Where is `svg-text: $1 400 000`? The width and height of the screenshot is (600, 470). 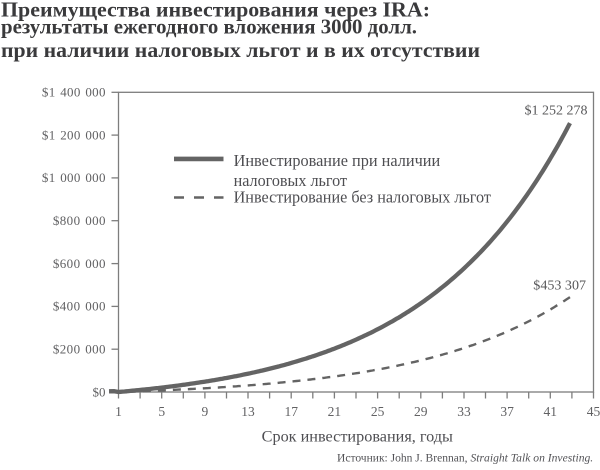 svg-text: $1 400 000 is located at coordinates (74, 92).